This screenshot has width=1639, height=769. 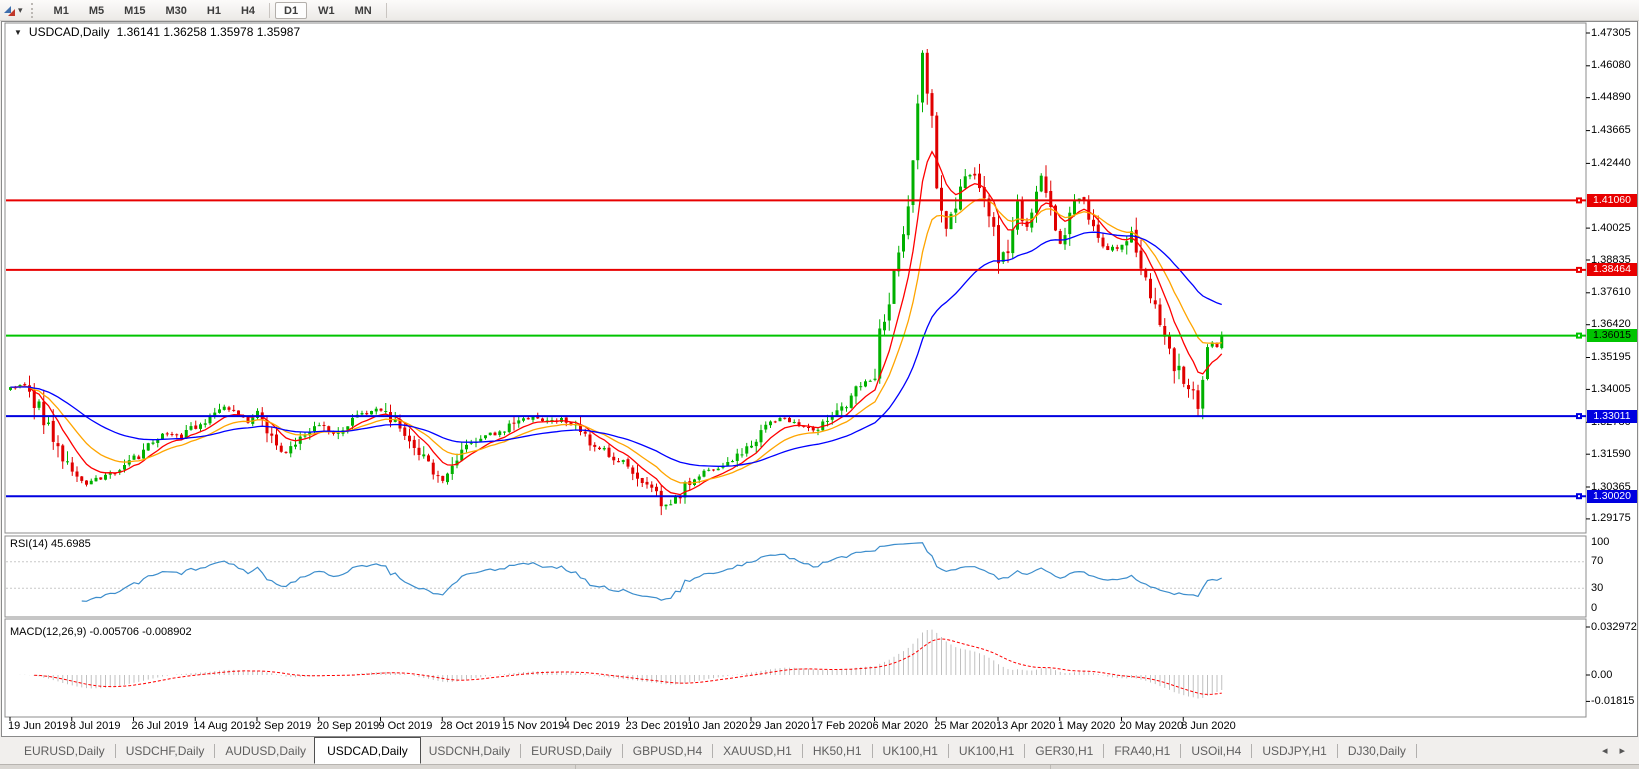 I want to click on chart-menu-icon: ▼, so click(x=18, y=32).